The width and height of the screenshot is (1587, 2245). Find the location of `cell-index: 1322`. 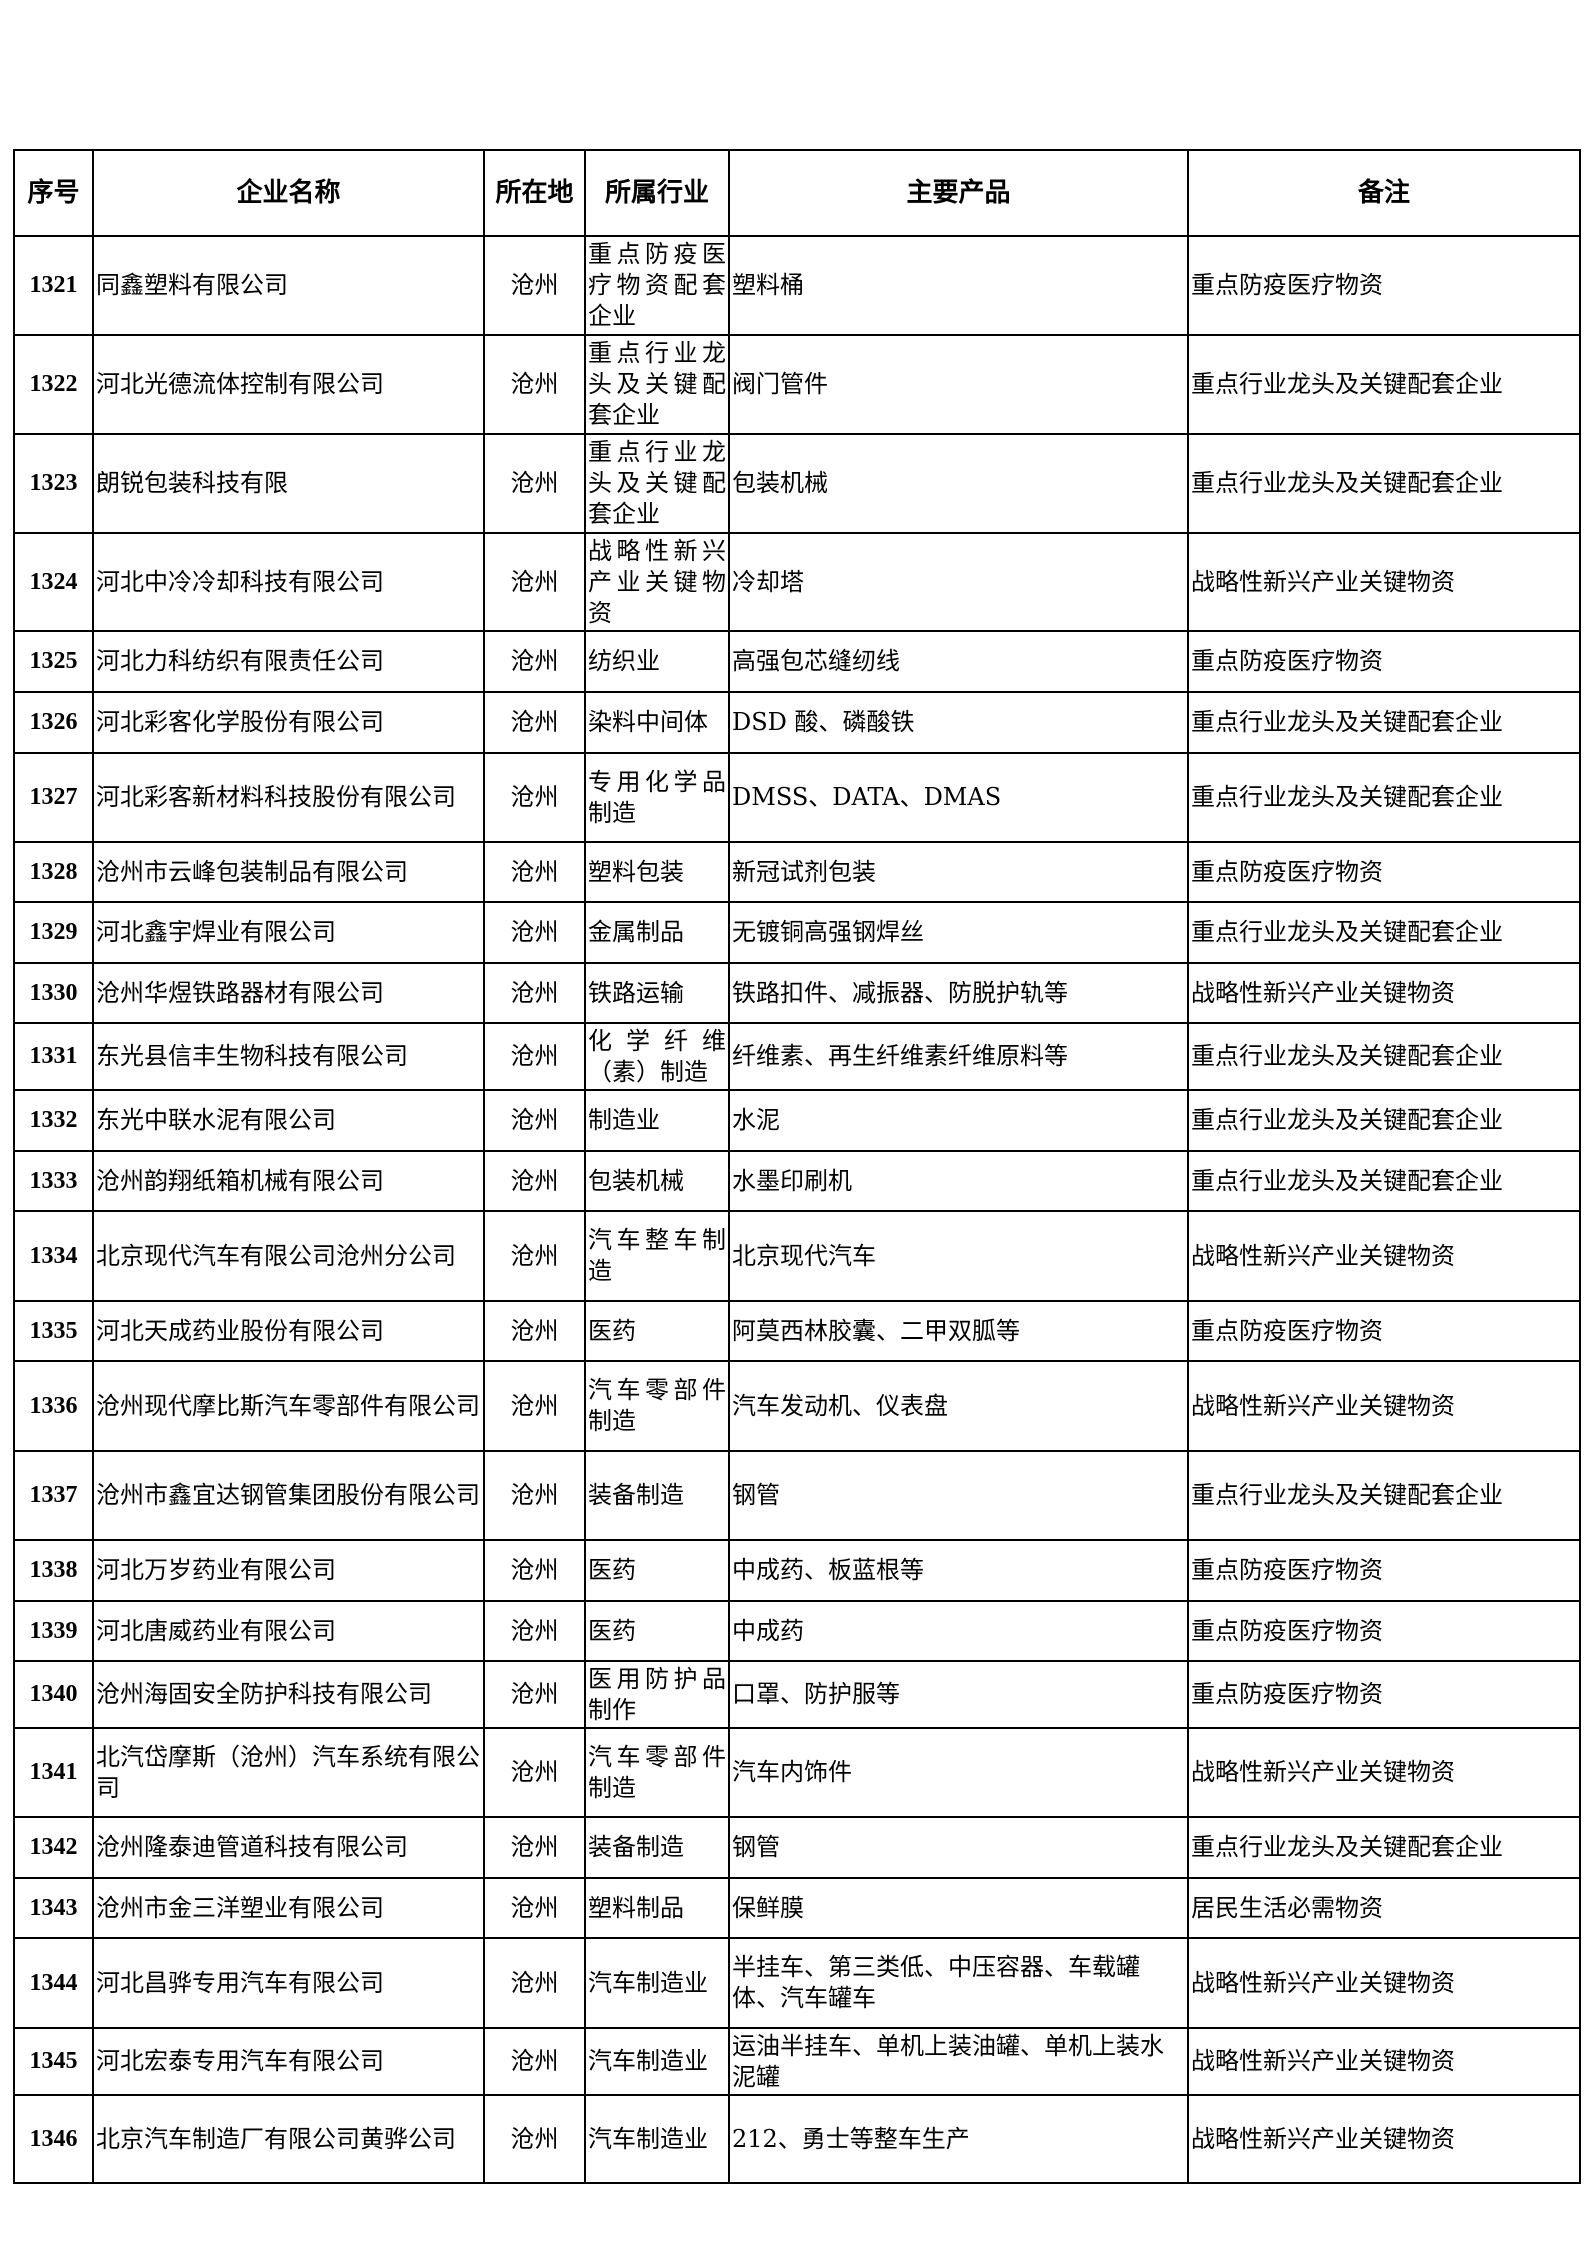

cell-index: 1322 is located at coordinates (53, 384).